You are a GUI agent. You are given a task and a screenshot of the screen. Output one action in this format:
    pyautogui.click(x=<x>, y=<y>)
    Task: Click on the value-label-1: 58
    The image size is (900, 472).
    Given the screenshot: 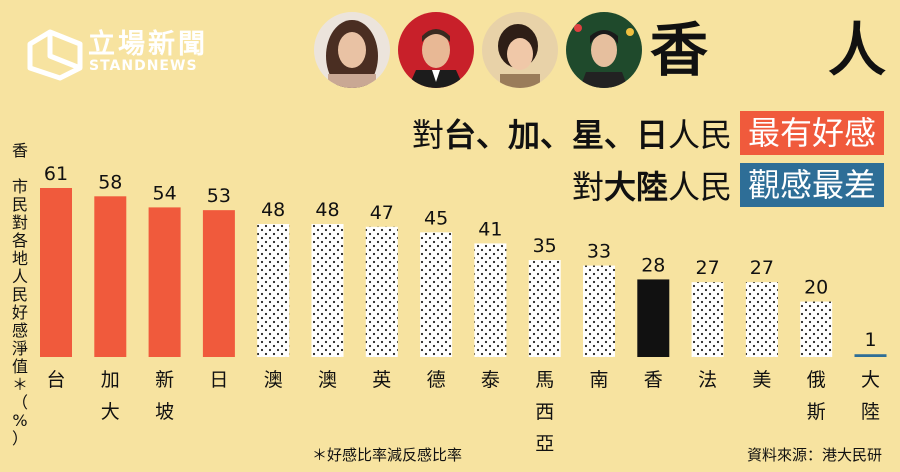 What is the action you would take?
    pyautogui.click(x=110, y=182)
    